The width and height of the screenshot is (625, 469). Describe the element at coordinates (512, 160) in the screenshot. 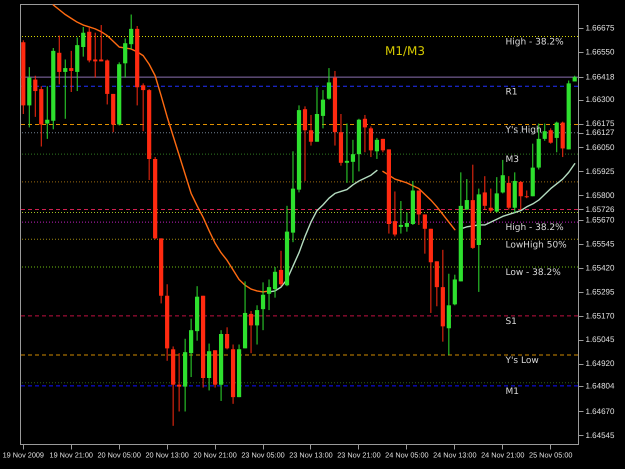

I see `ref-line-label: M3` at that location.